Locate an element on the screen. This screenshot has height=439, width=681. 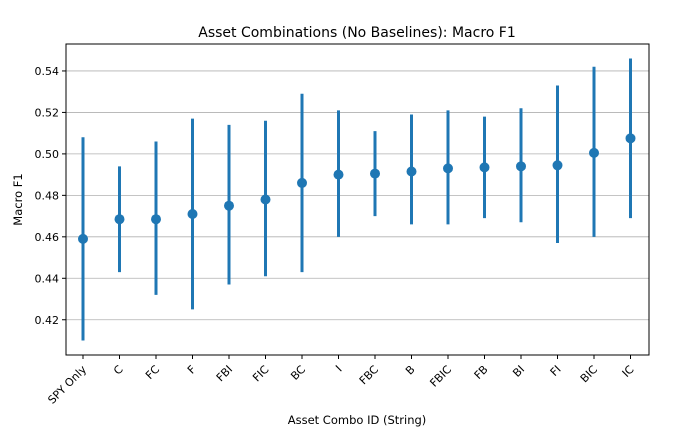
x-tick-label: IC is located at coordinates (628, 371).